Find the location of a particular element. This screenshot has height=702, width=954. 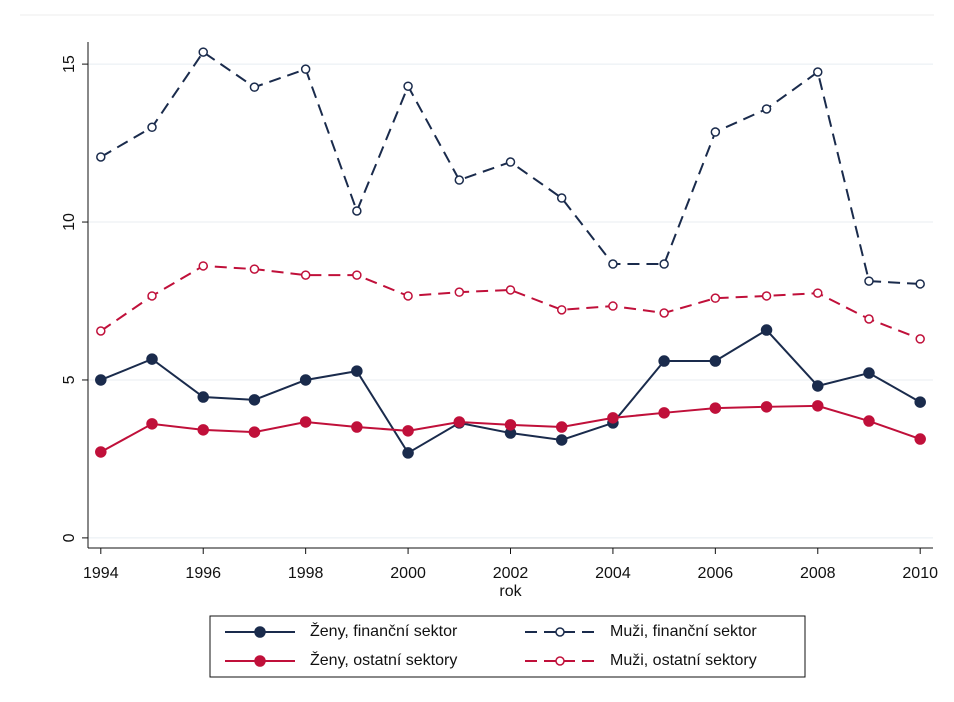

x-tick-label: 2006 is located at coordinates (716, 573).